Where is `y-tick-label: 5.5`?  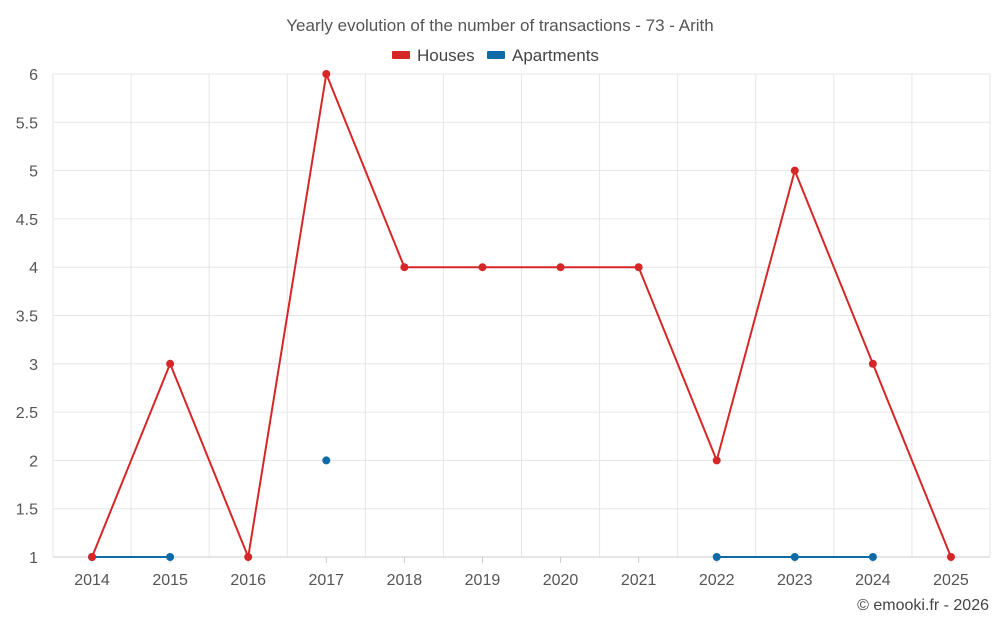
y-tick-label: 5.5 is located at coordinates (27, 123).